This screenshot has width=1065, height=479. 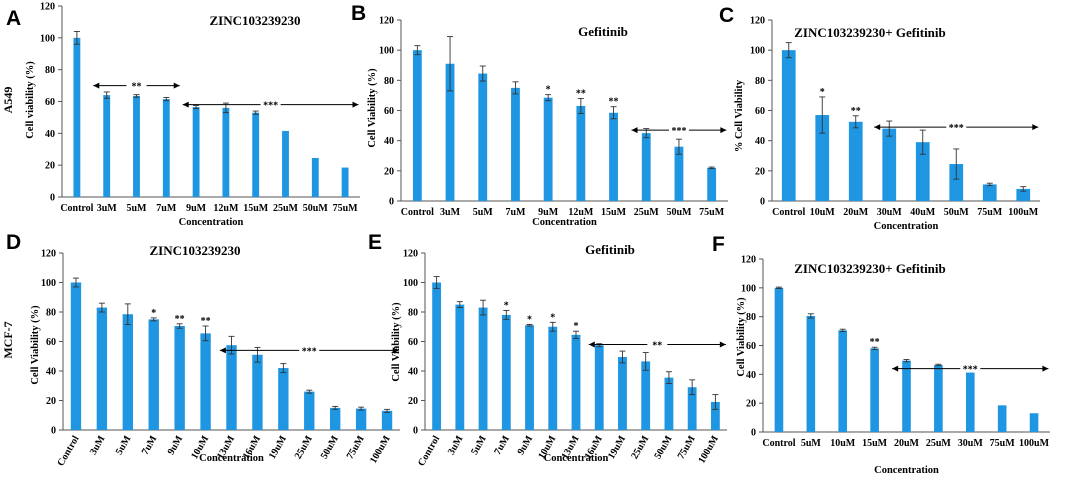 I want to click on x-tick-label: 19uM, so click(x=617, y=448).